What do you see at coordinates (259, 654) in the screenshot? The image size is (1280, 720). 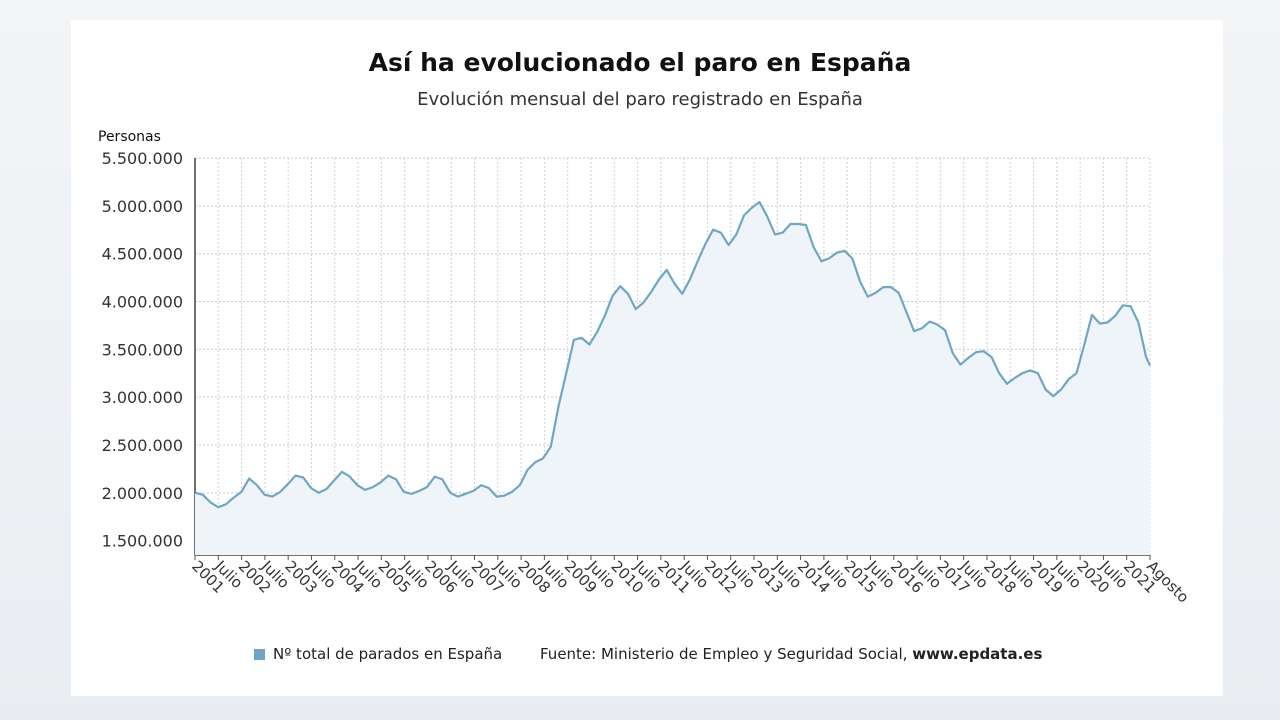 I see `legend-swatch` at bounding box center [259, 654].